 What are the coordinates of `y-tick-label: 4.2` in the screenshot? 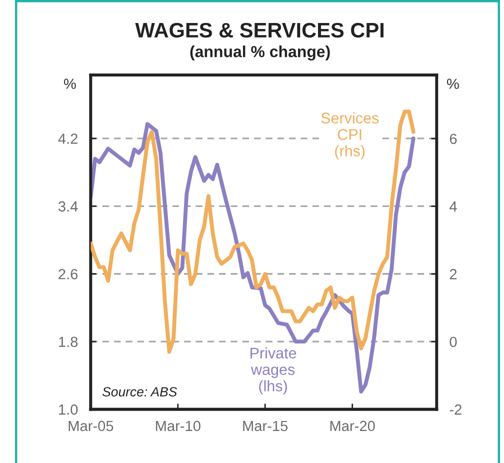 It's located at (68, 139).